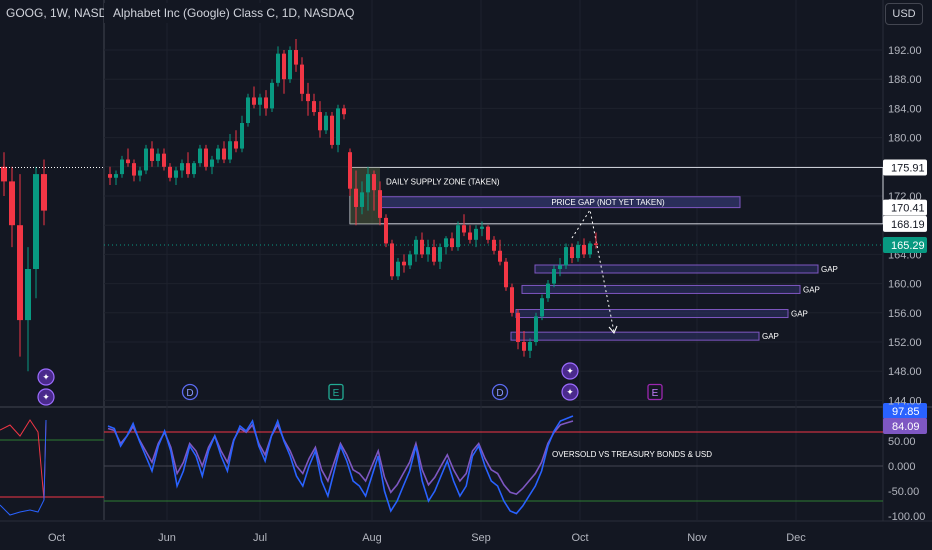  What do you see at coordinates (372, 538) in the screenshot?
I see `x-tick-label: Aug` at bounding box center [372, 538].